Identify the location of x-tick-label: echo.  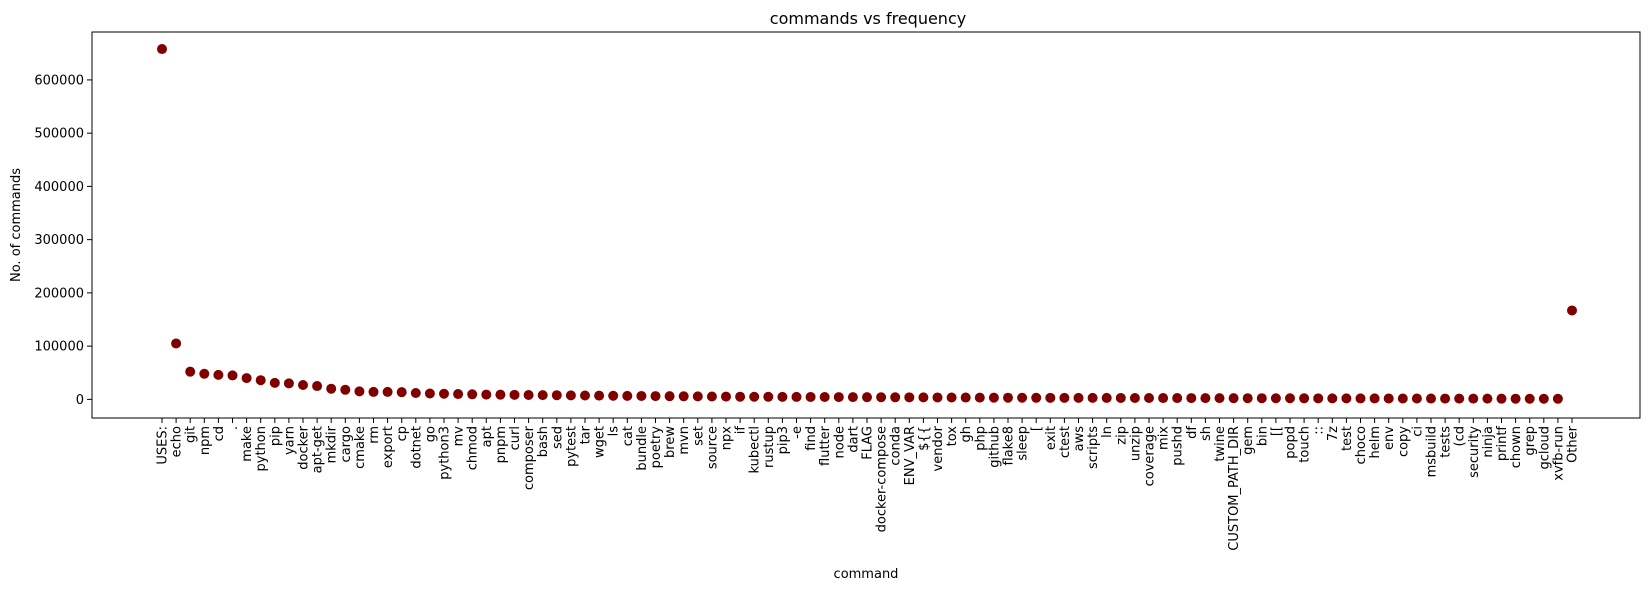
(177, 441).